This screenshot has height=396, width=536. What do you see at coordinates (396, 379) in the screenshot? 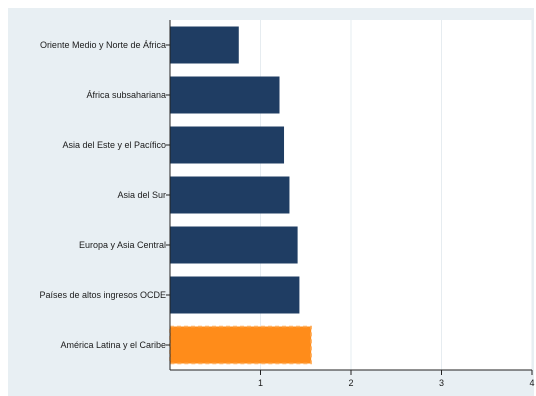
I see `x-axis-ticks: 1 2 3 4` at bounding box center [396, 379].